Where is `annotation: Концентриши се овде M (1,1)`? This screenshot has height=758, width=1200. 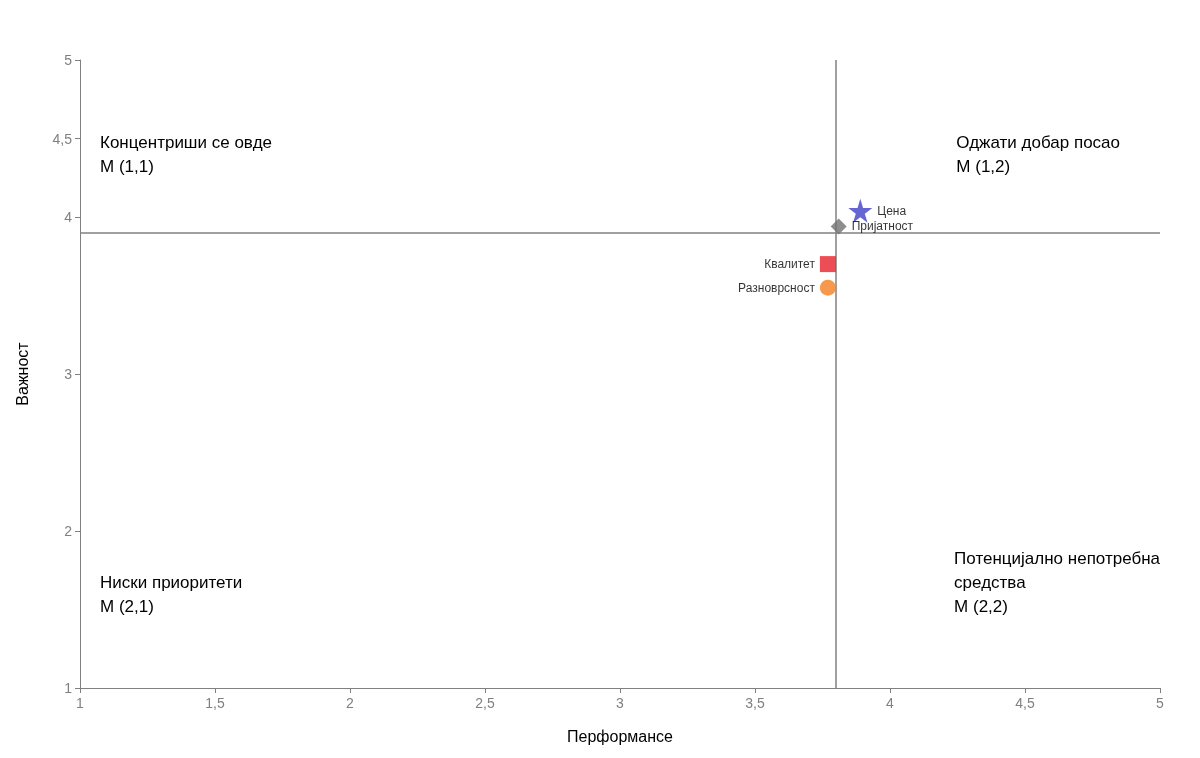
annotation: Концентриши се овде M (1,1) is located at coordinates (186, 154).